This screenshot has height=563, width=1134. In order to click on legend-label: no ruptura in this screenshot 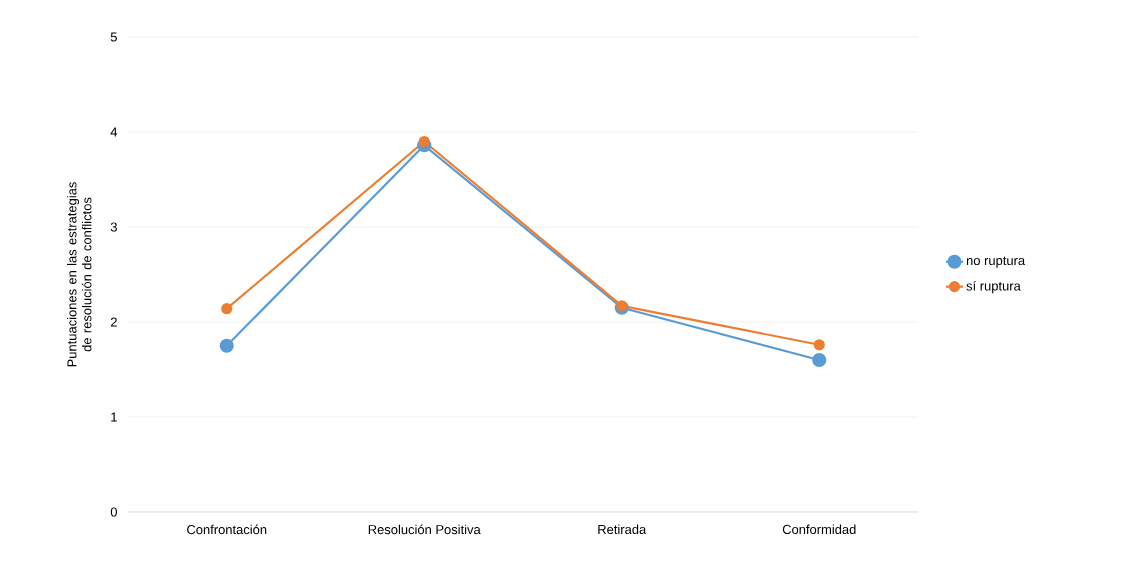, I will do `click(996, 262)`.